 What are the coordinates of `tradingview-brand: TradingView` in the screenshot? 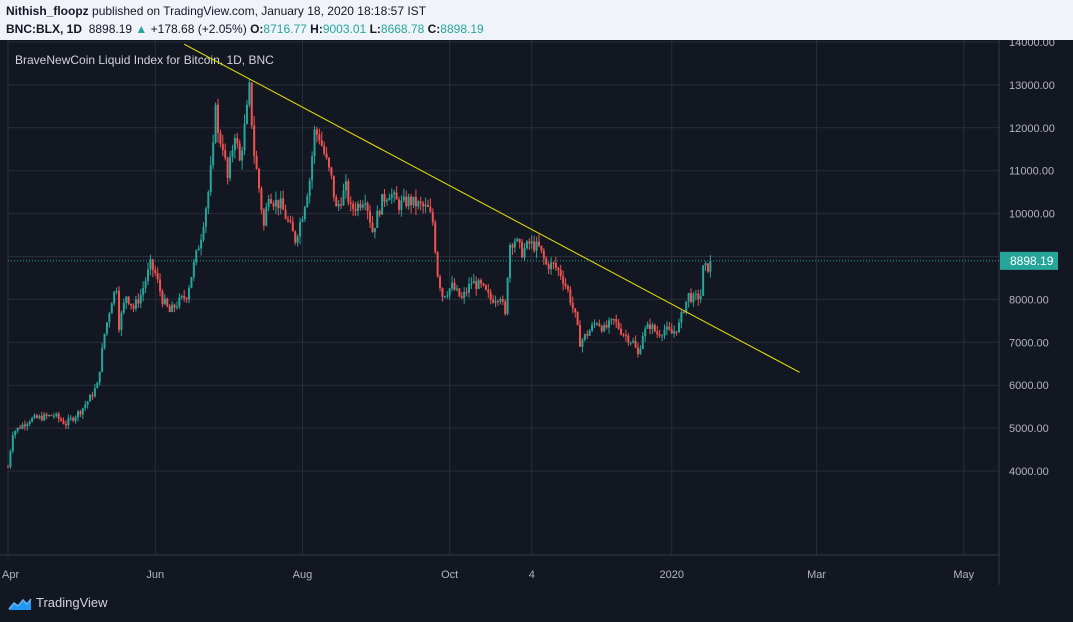 It's located at (58, 603).